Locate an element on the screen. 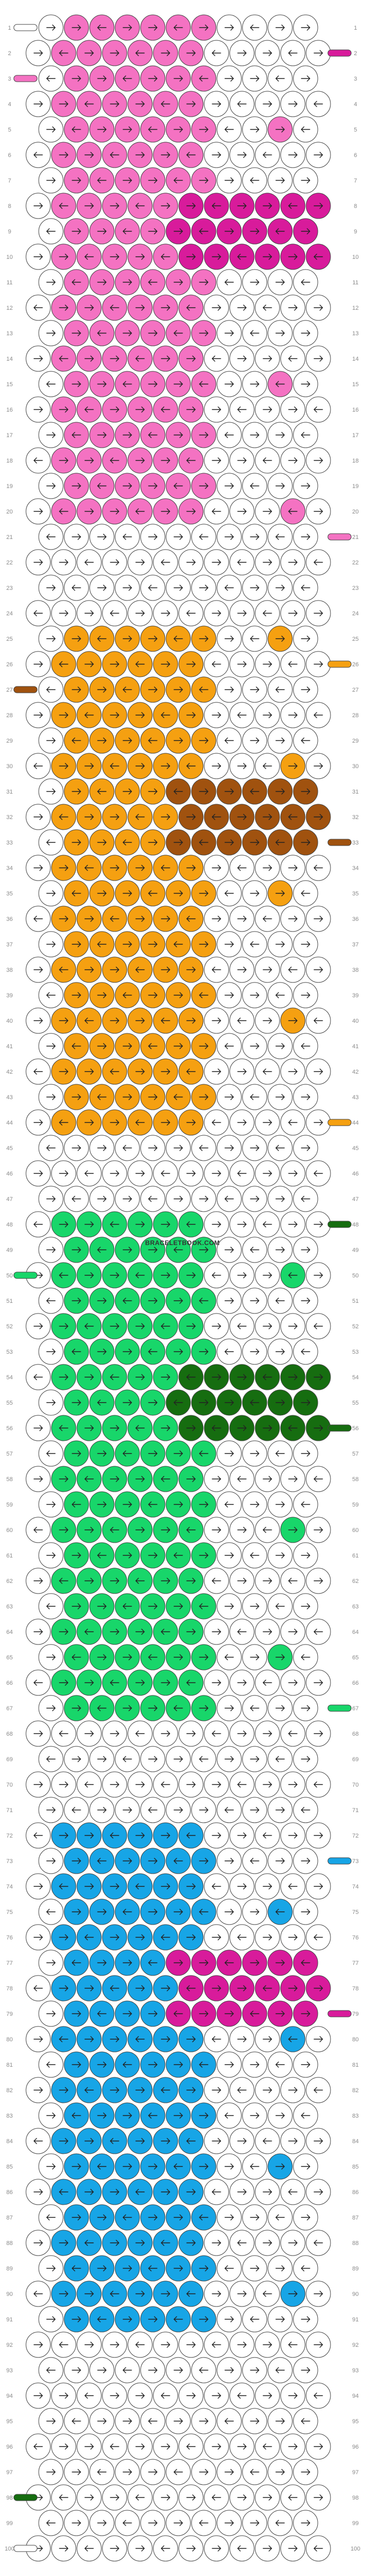  row-number-right: 50 is located at coordinates (356, 1276).